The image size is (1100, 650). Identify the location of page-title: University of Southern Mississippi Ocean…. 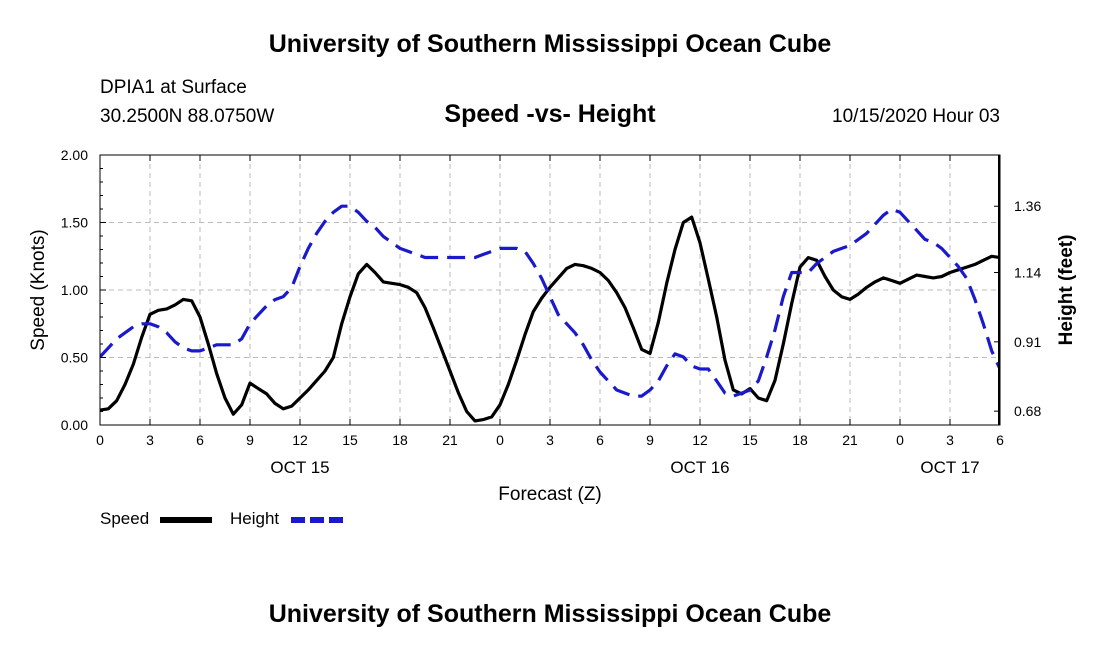
(550, 44).